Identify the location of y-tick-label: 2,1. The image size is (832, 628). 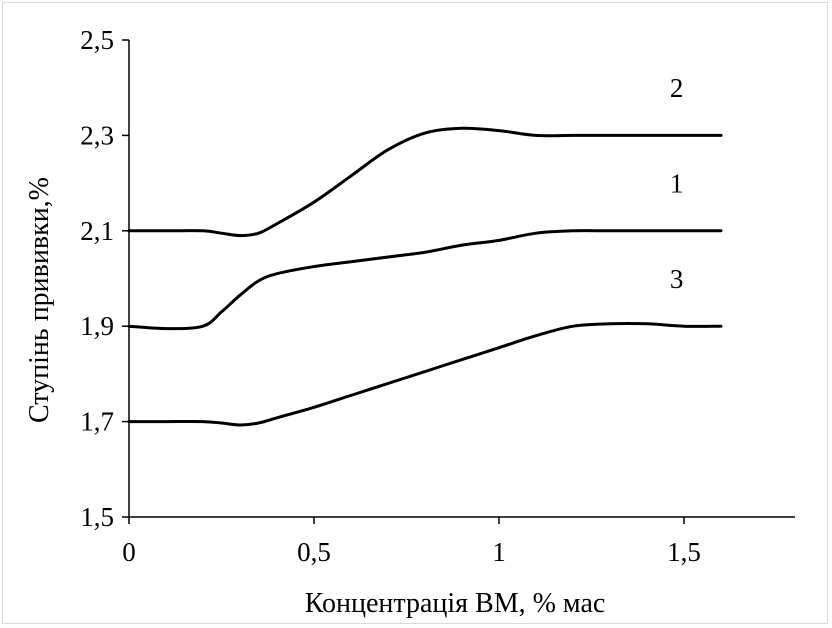
(97, 231).